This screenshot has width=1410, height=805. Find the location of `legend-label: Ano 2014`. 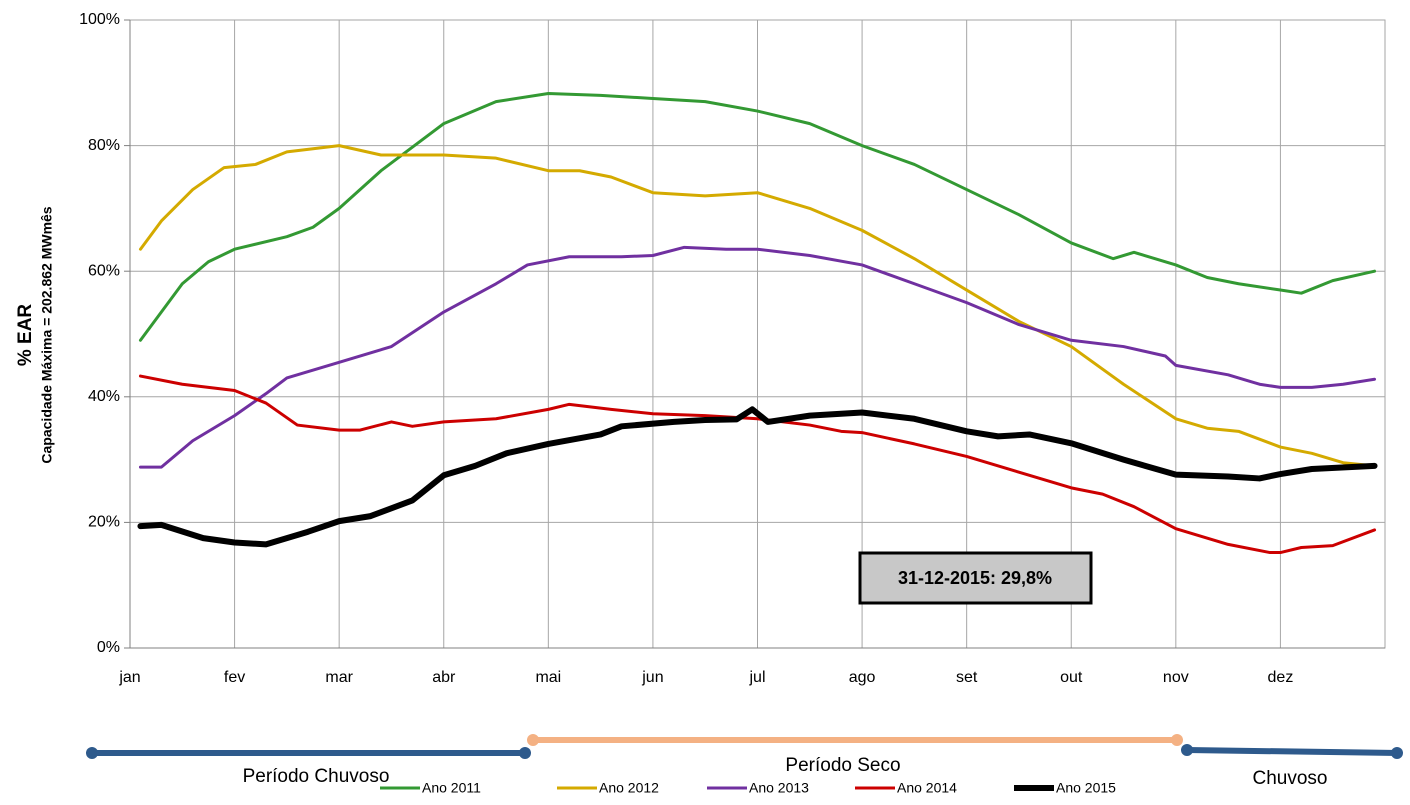

legend-label: Ano 2014 is located at coordinates (927, 788).